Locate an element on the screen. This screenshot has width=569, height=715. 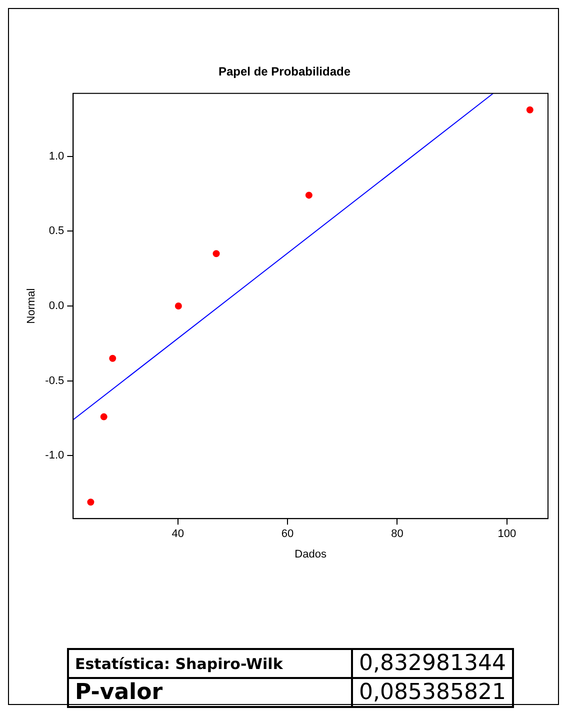
text: 0,832981344 is located at coordinates (432, 663).